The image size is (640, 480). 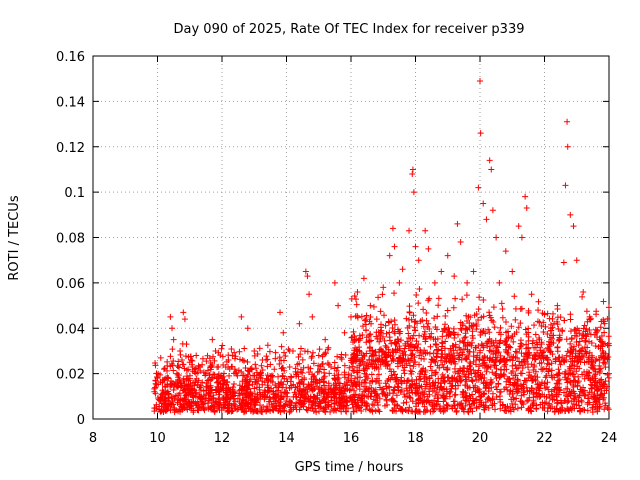 I want to click on x-tick-label: 18, so click(x=415, y=438).